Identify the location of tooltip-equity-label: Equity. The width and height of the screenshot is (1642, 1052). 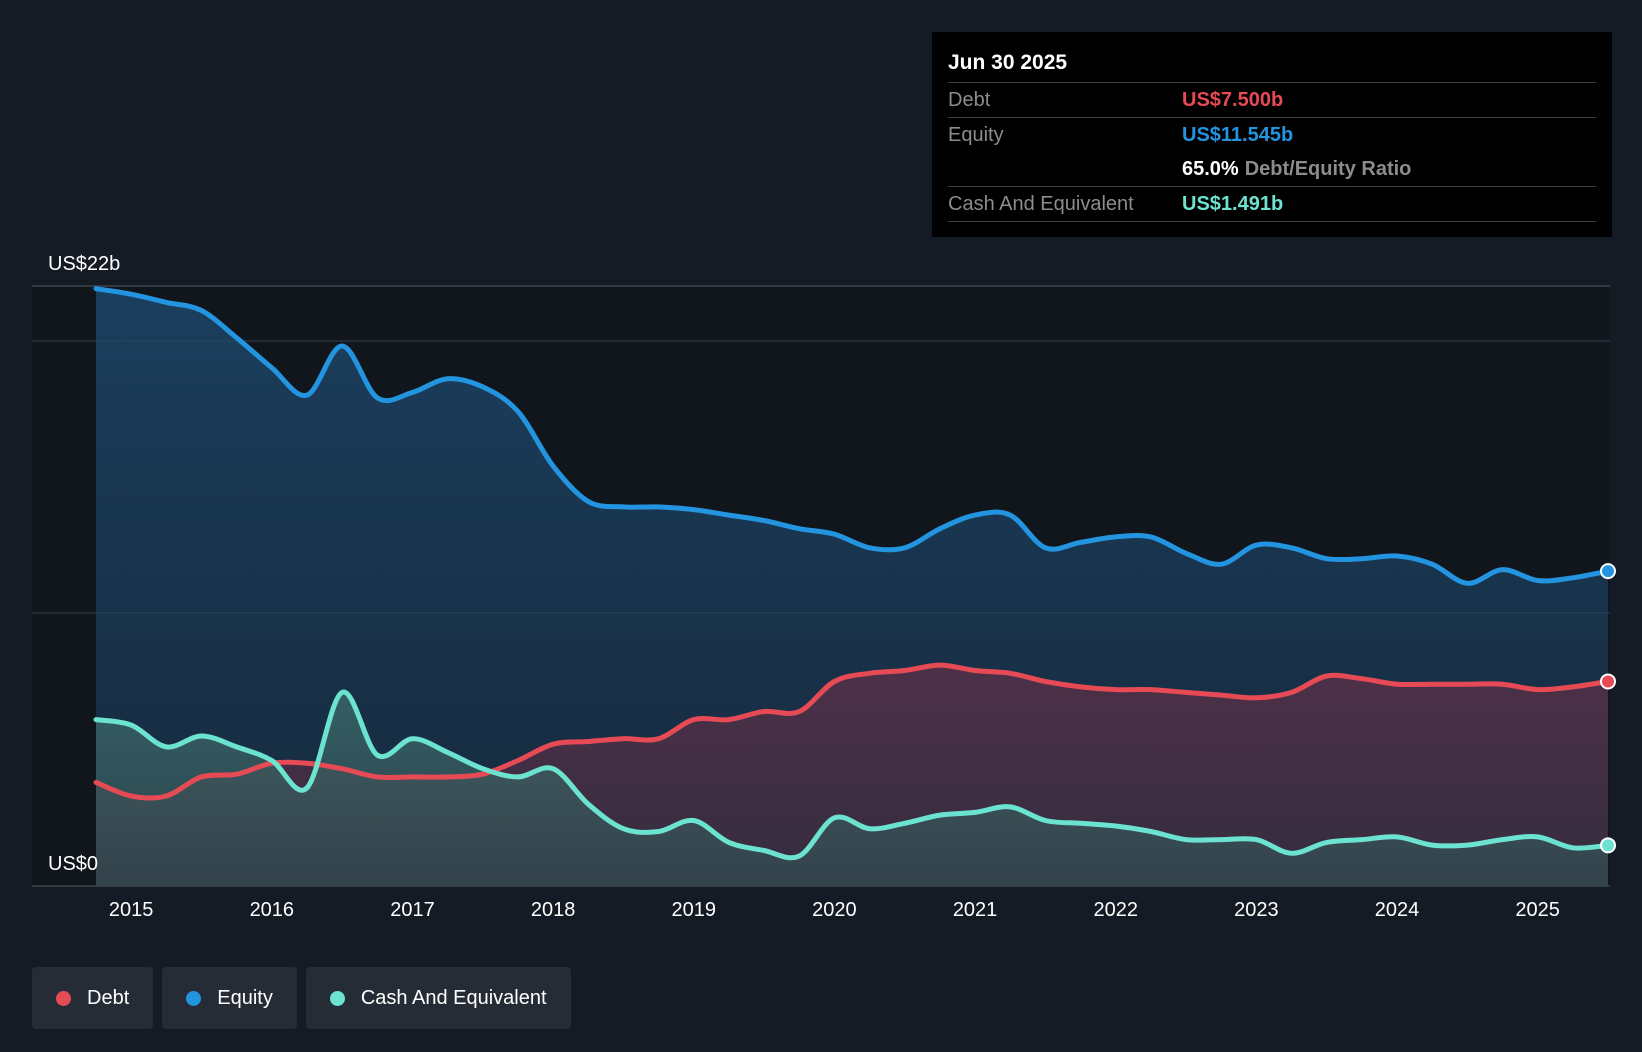
(976, 135).